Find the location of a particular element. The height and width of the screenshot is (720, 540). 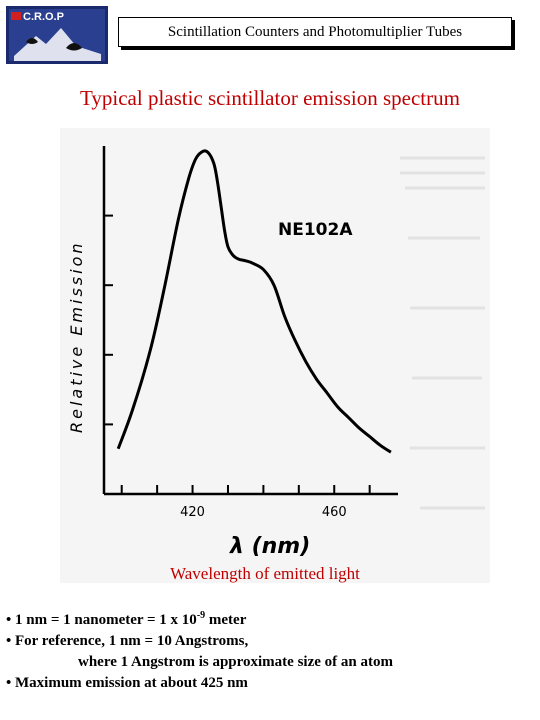

x-tick-label: 460 is located at coordinates (334, 512).